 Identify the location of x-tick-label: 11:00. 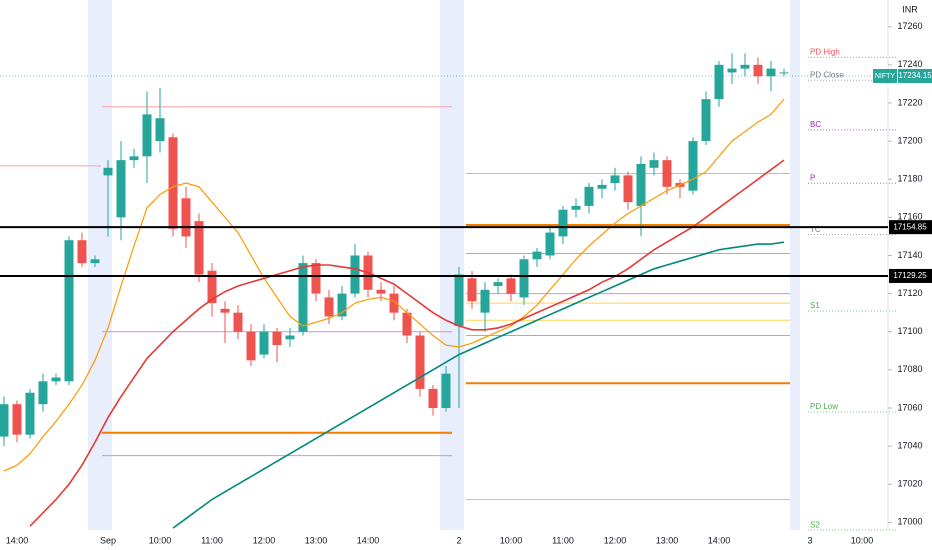
(212, 540).